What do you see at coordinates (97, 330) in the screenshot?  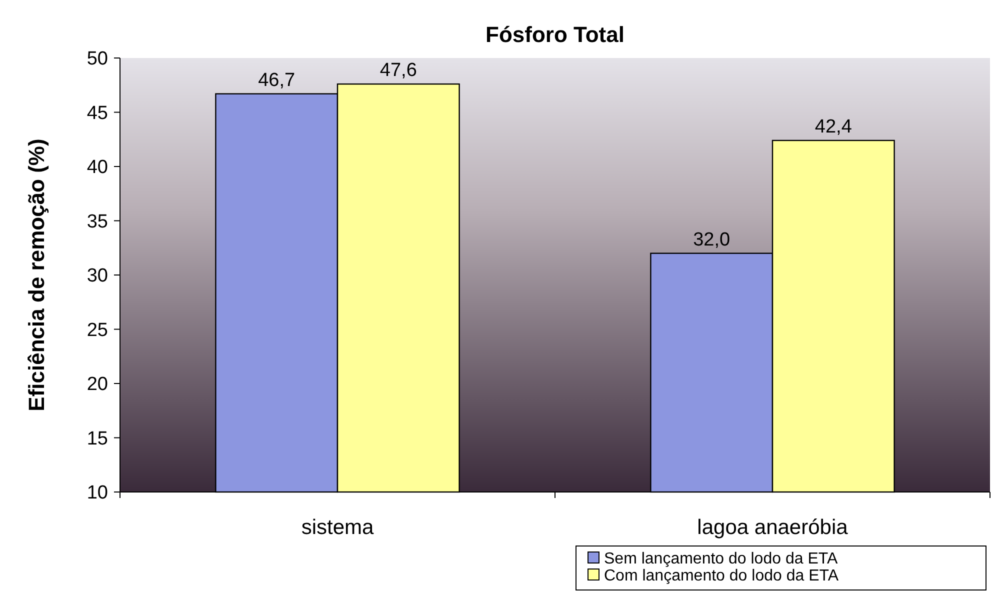 I see `y-tick-label: 25` at bounding box center [97, 330].